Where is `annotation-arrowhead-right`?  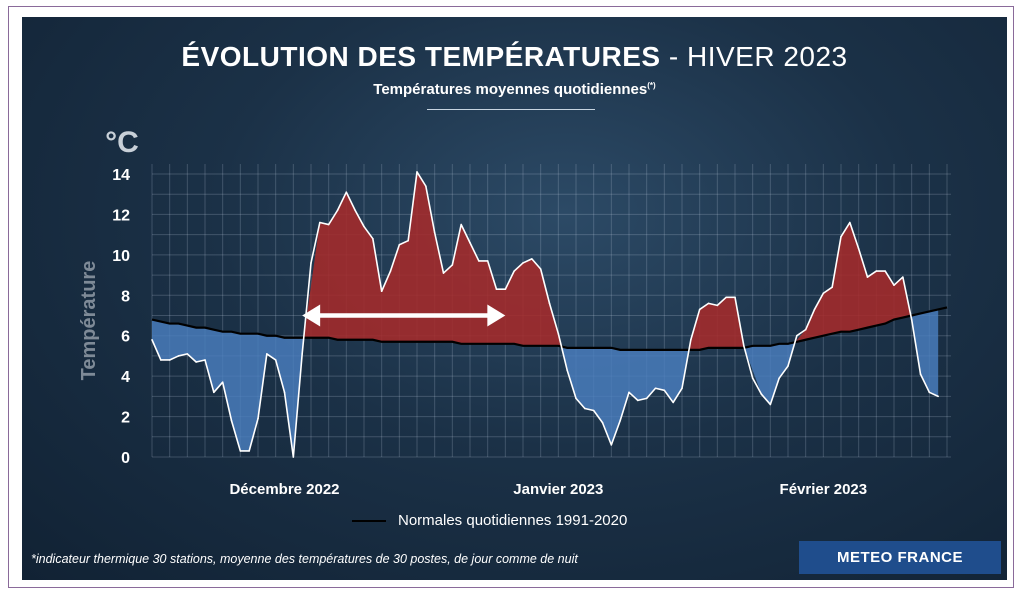
annotation-arrowhead-right is located at coordinates (496, 315).